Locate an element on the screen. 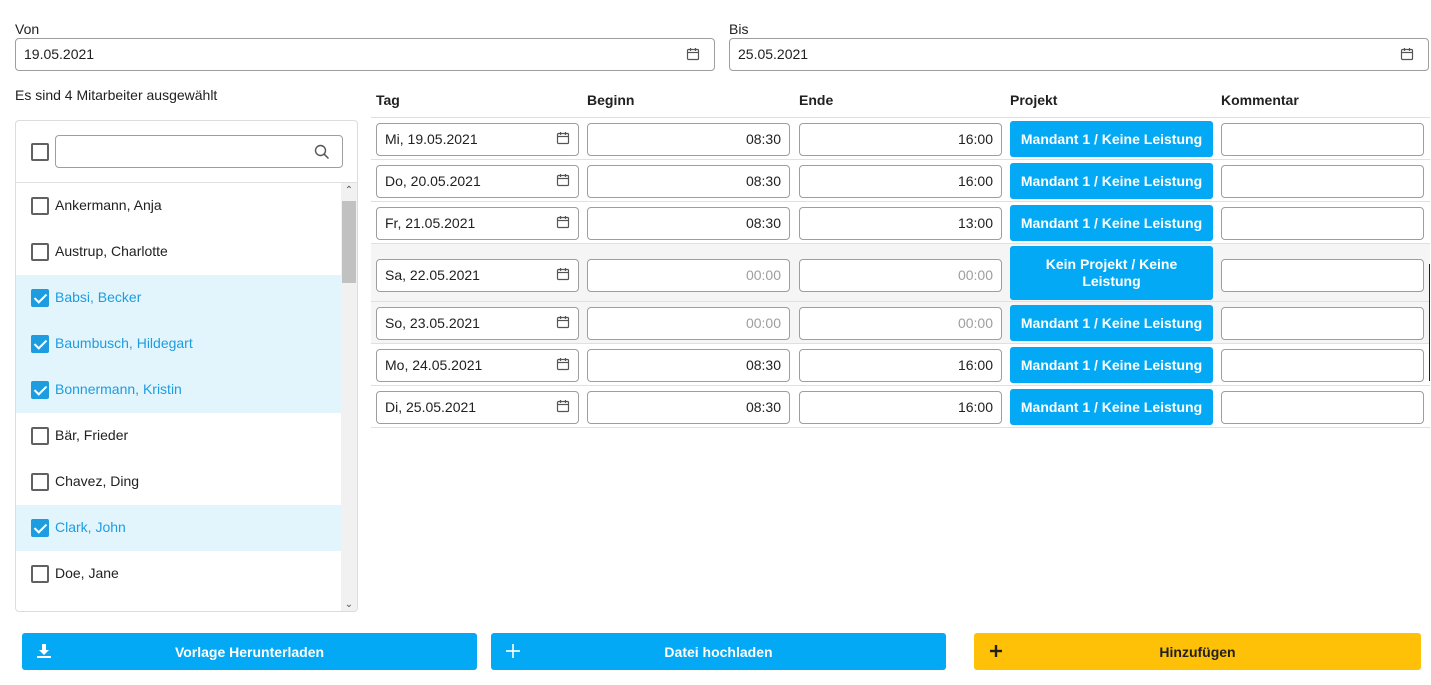 The width and height of the screenshot is (1431, 685). list-item: Chavez, Ding is located at coordinates (178, 482).